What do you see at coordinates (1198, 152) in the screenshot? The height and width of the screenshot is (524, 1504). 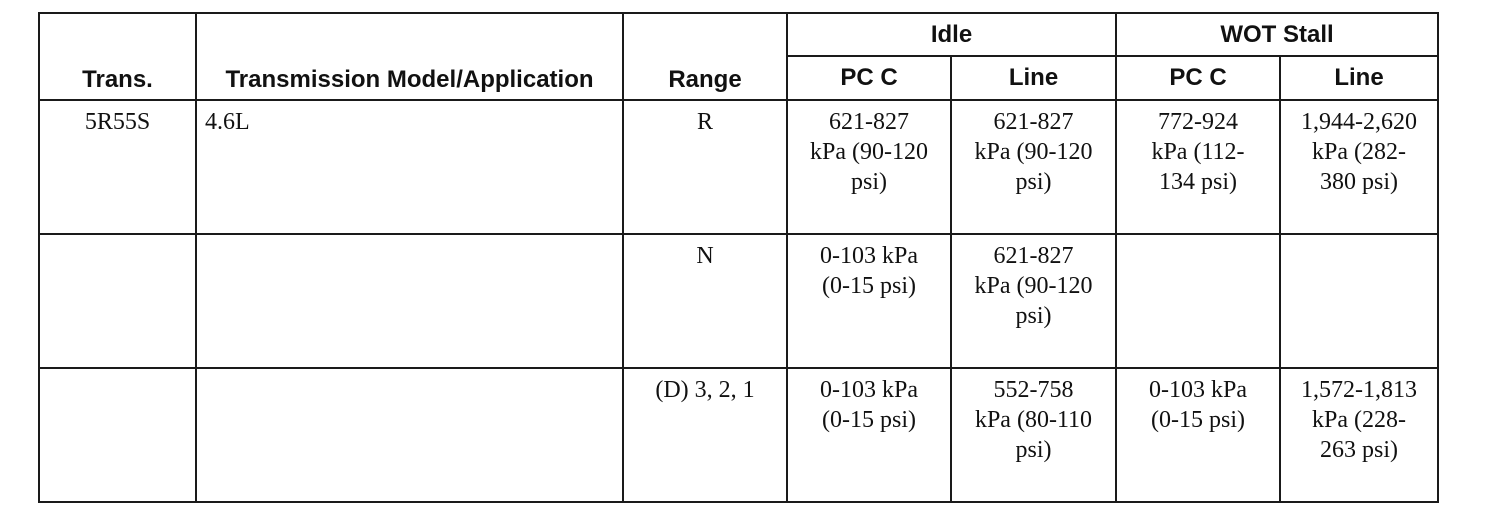 I see `cell-text: 772-924 kPa (112-134 psi)` at bounding box center [1198, 152].